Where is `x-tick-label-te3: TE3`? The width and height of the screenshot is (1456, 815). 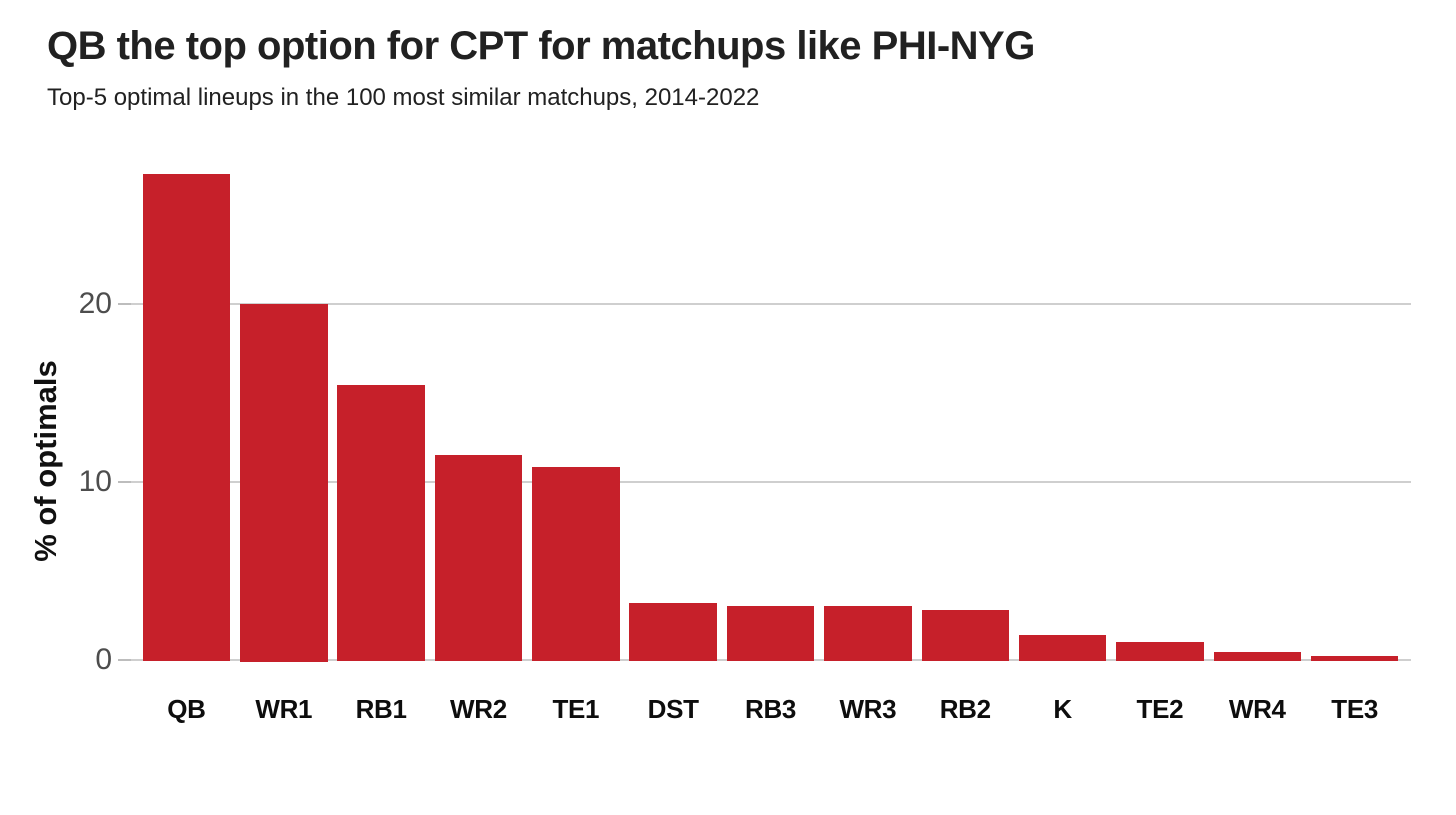 x-tick-label-te3: TE3 is located at coordinates (1355, 709).